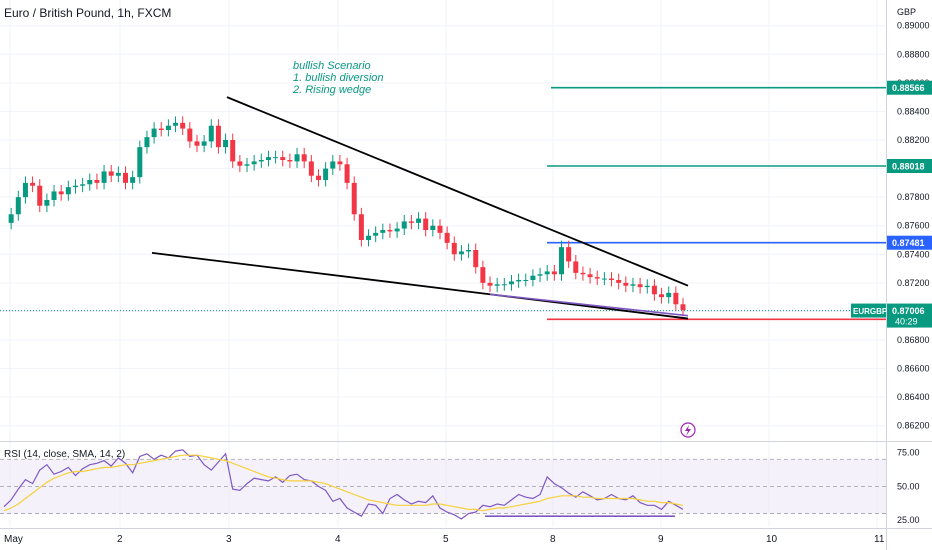 The image size is (932, 550). Describe the element at coordinates (120, 539) in the screenshot. I see `time-tick-label: 2` at that location.